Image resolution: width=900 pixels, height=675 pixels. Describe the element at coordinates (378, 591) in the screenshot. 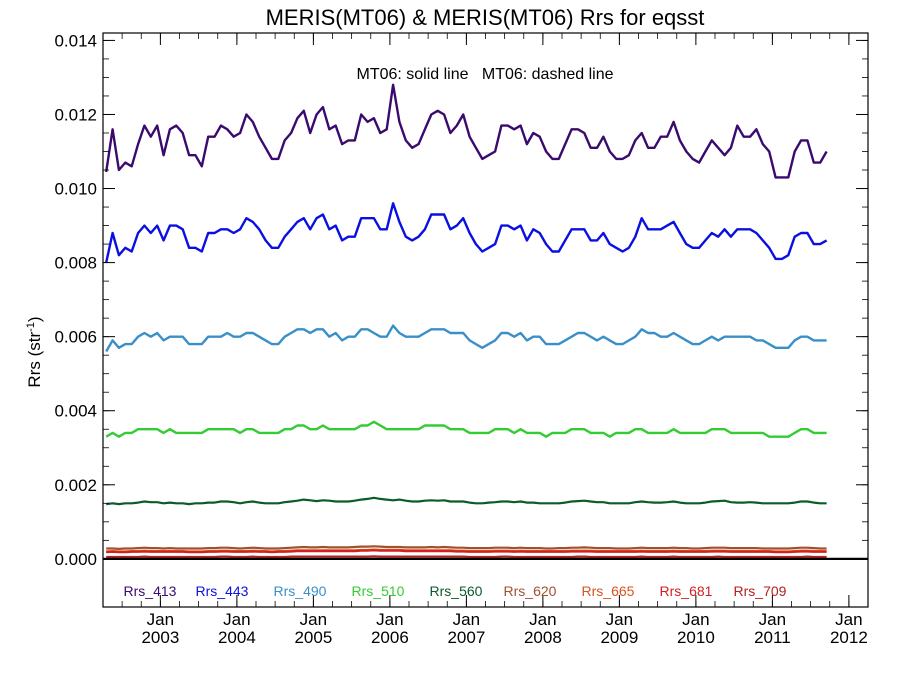

I see `legend-entry-rrs-510: Rrs_510` at that location.